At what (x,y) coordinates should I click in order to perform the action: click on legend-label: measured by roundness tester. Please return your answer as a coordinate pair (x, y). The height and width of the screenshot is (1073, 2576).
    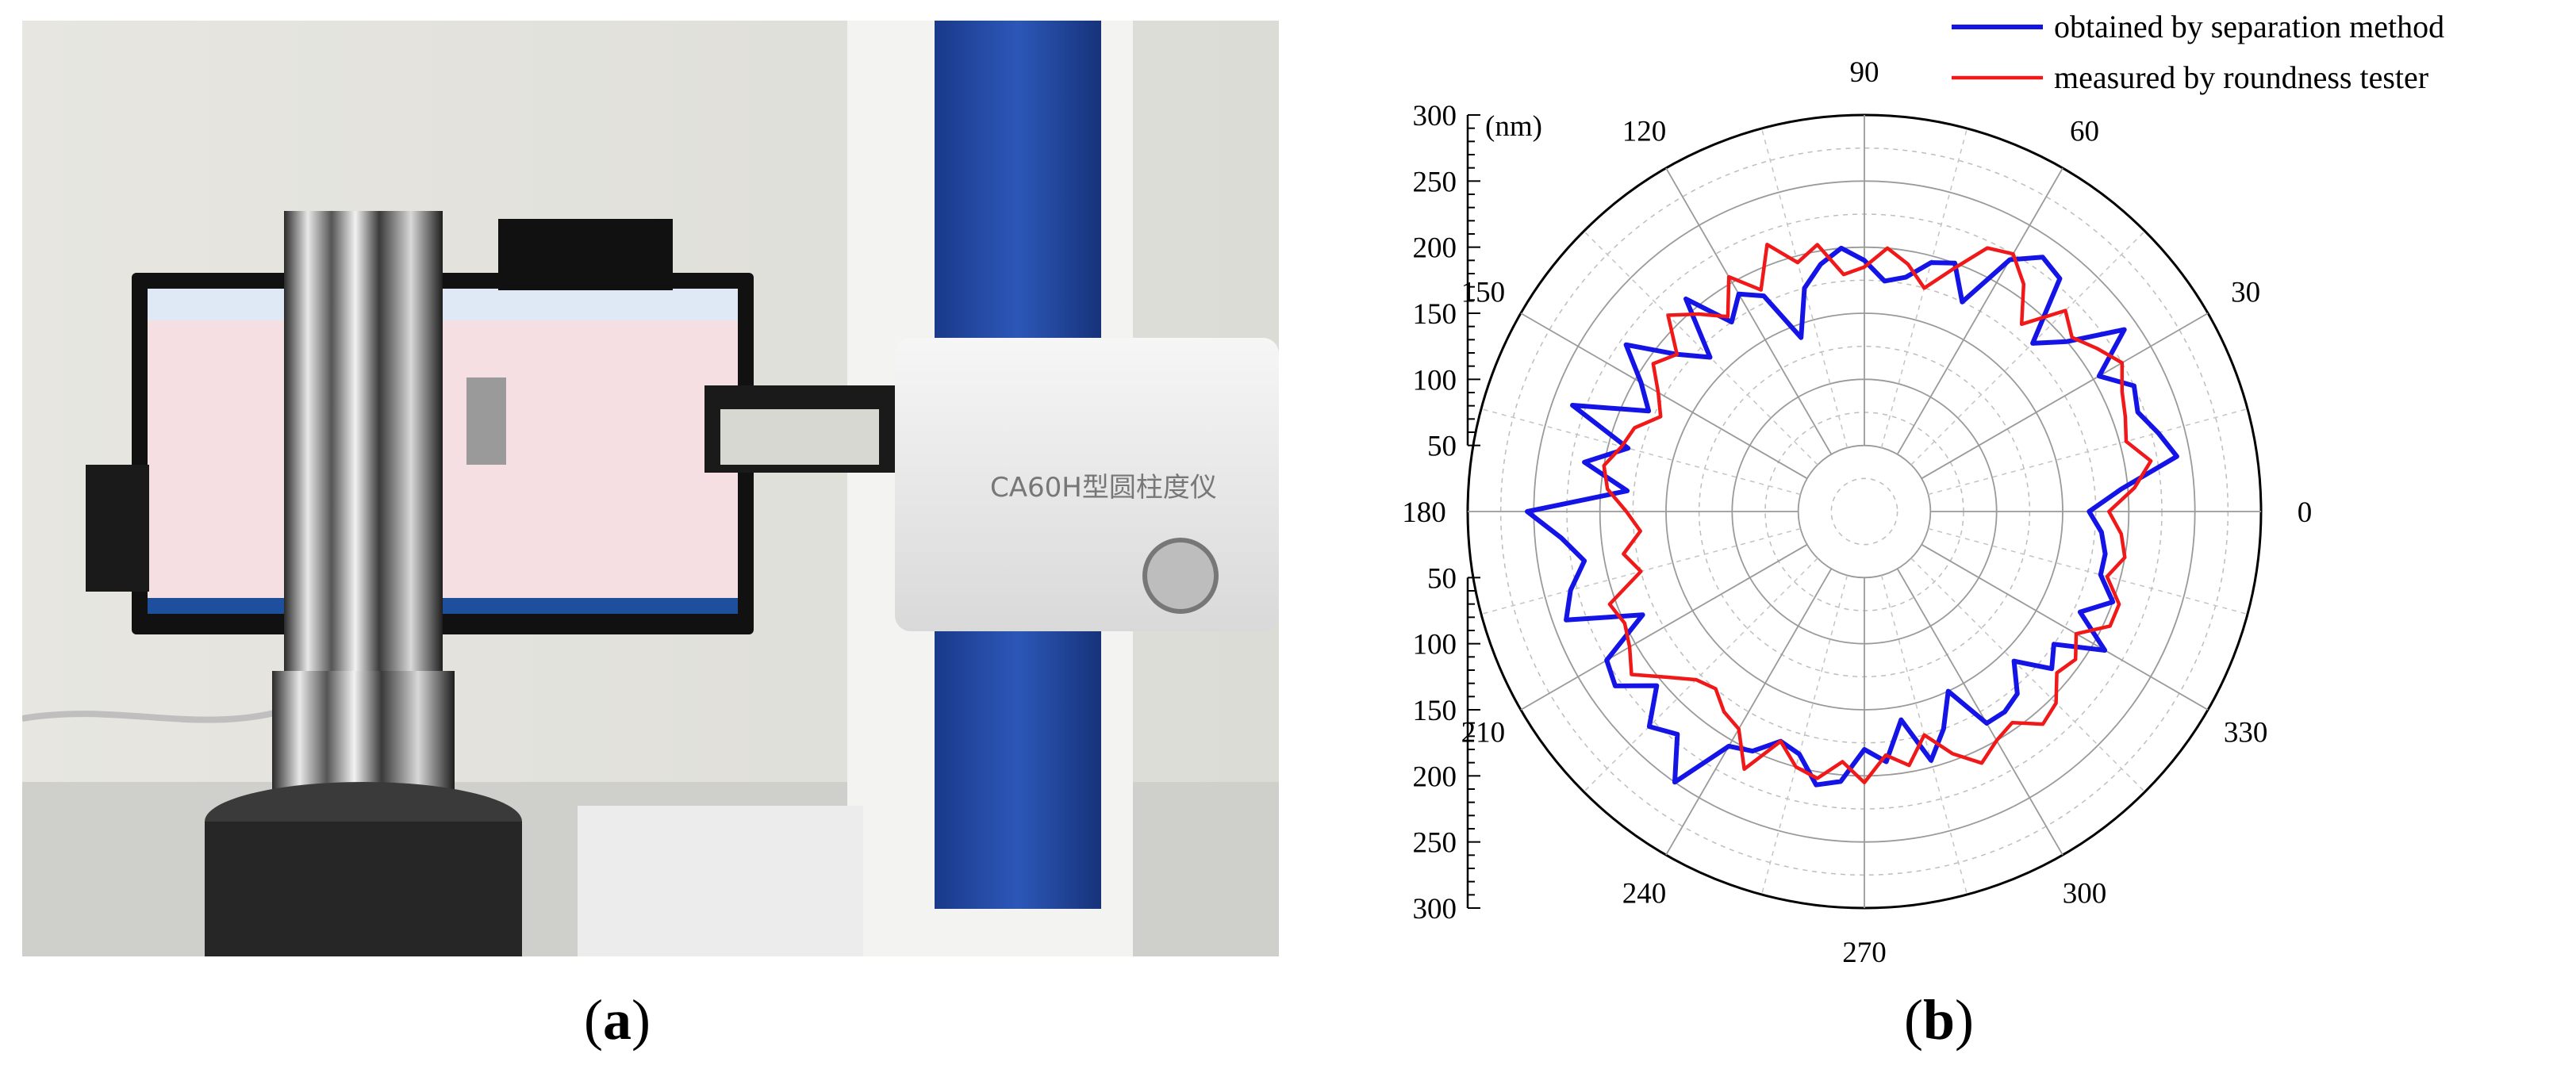
    Looking at the image, I should click on (2241, 77).